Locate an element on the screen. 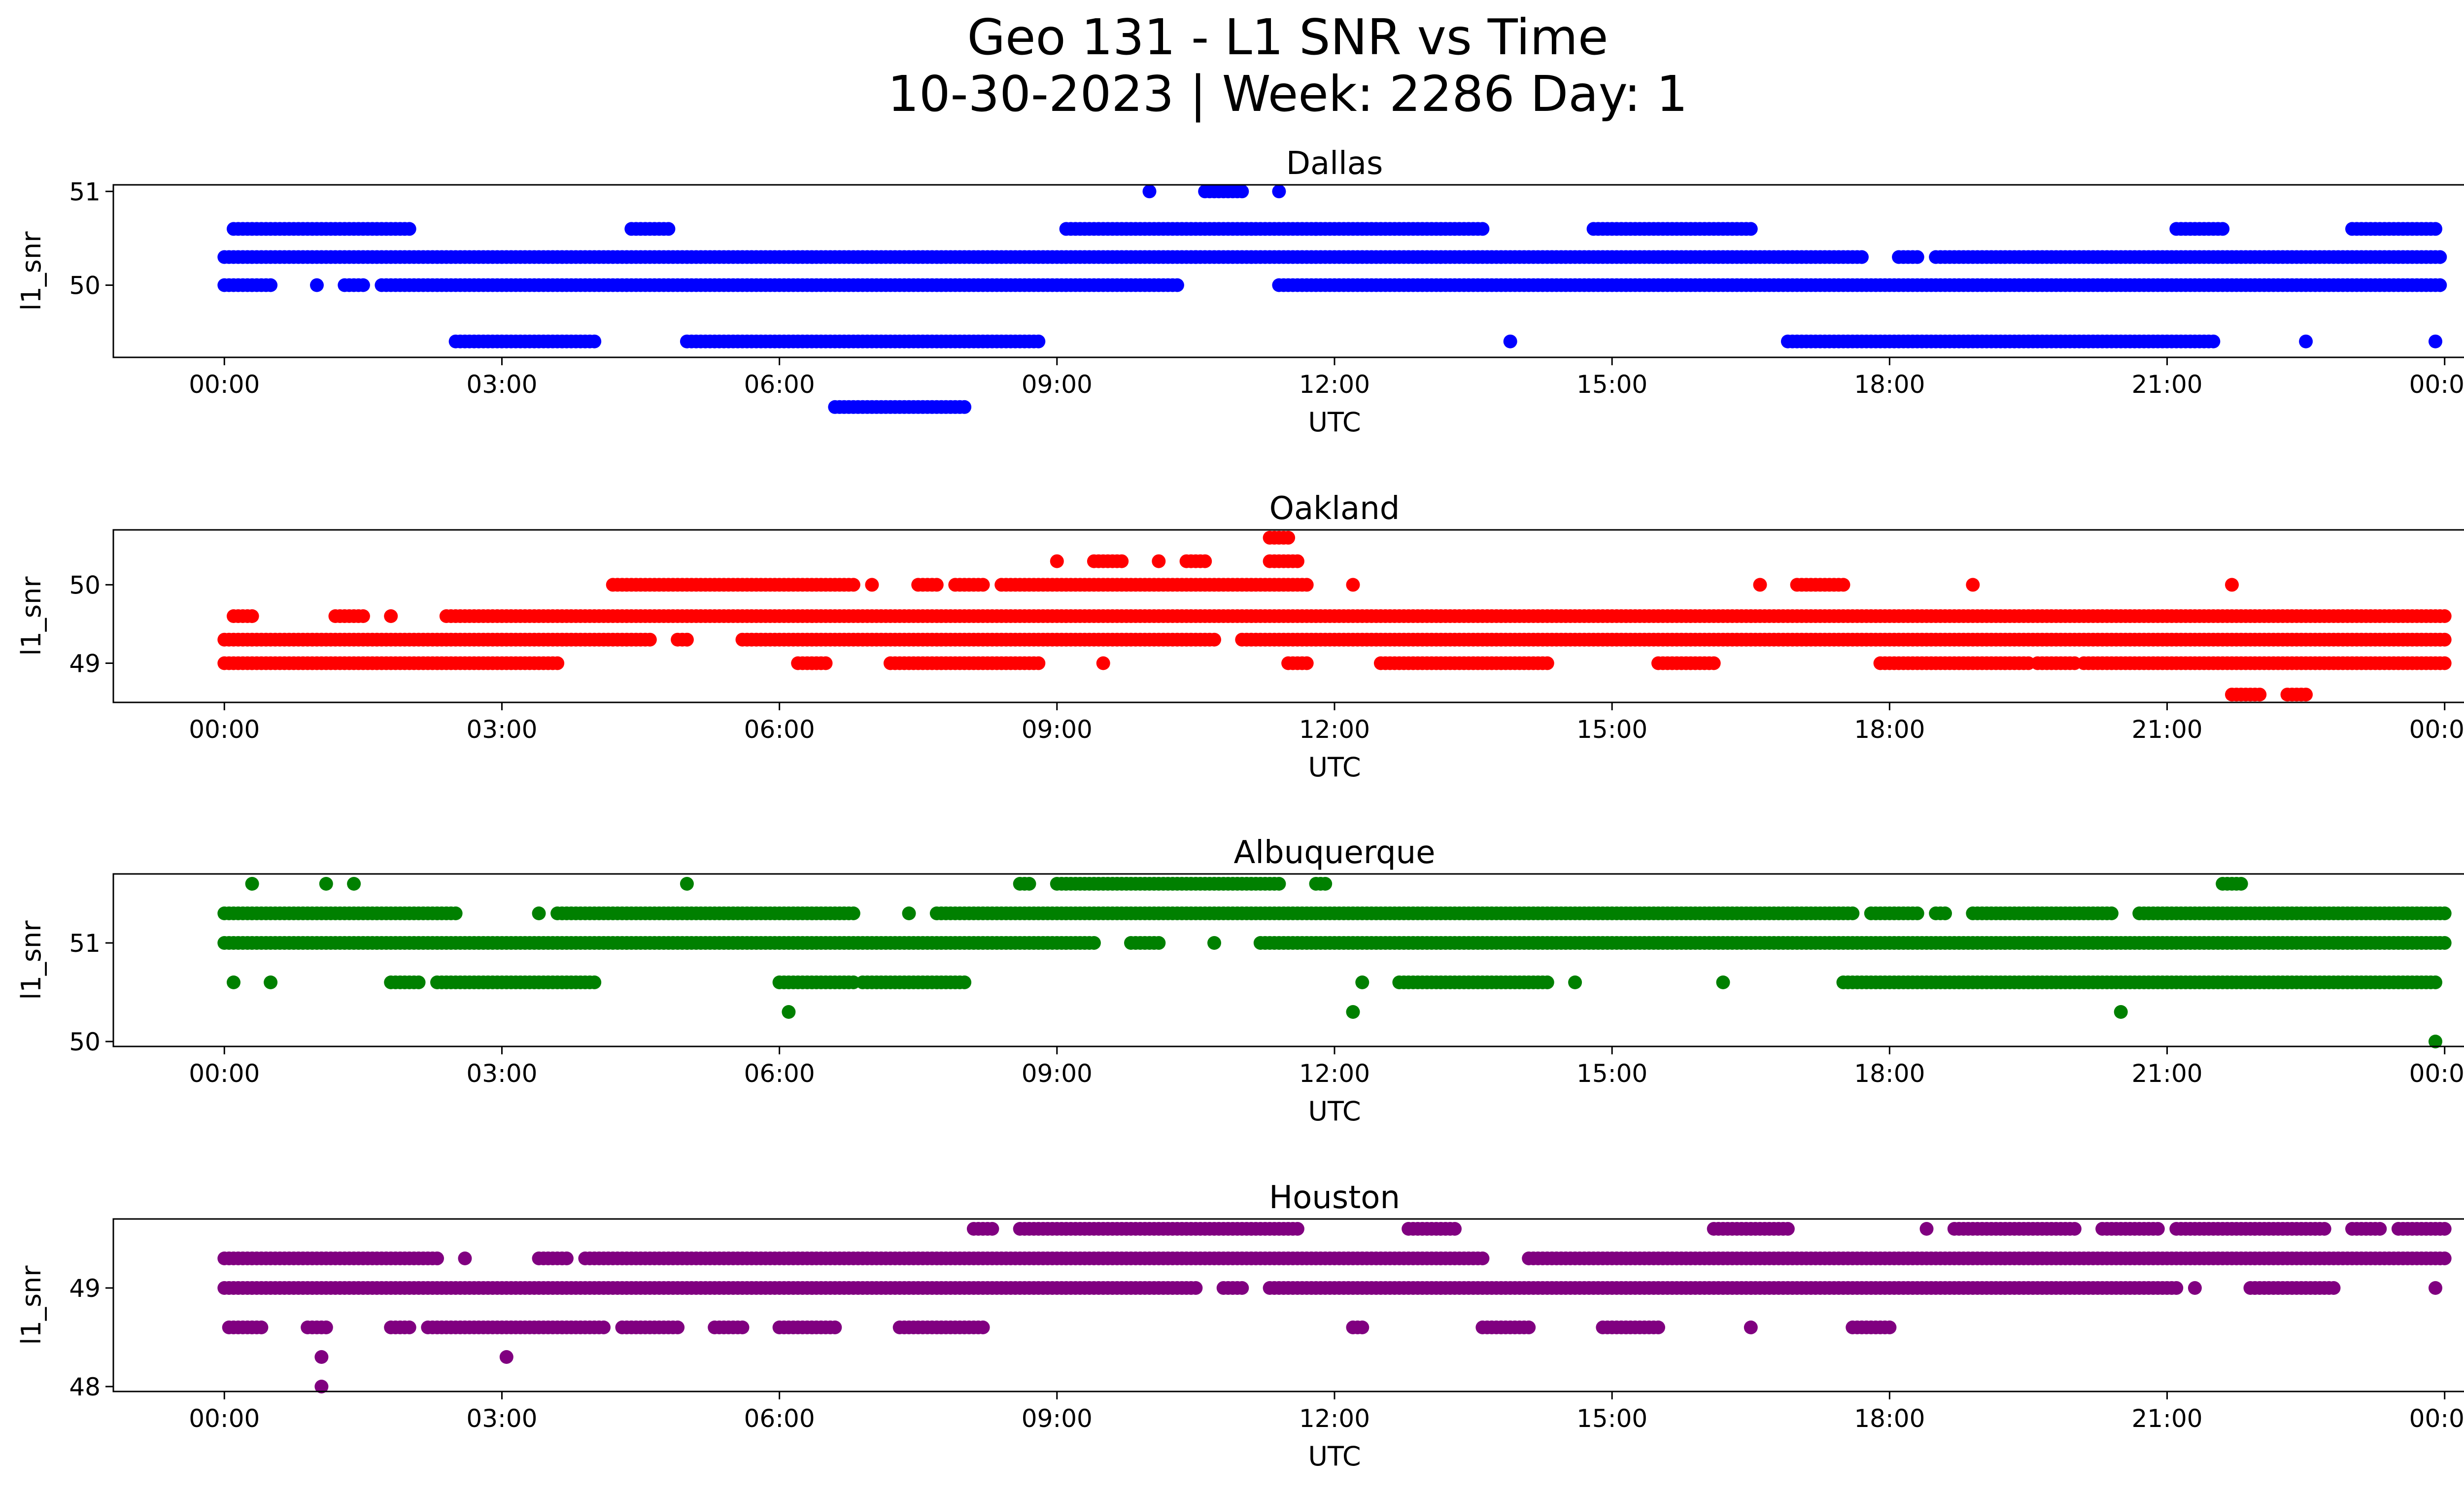  oakland-x-tick-label: 18:00 is located at coordinates (1889, 729).